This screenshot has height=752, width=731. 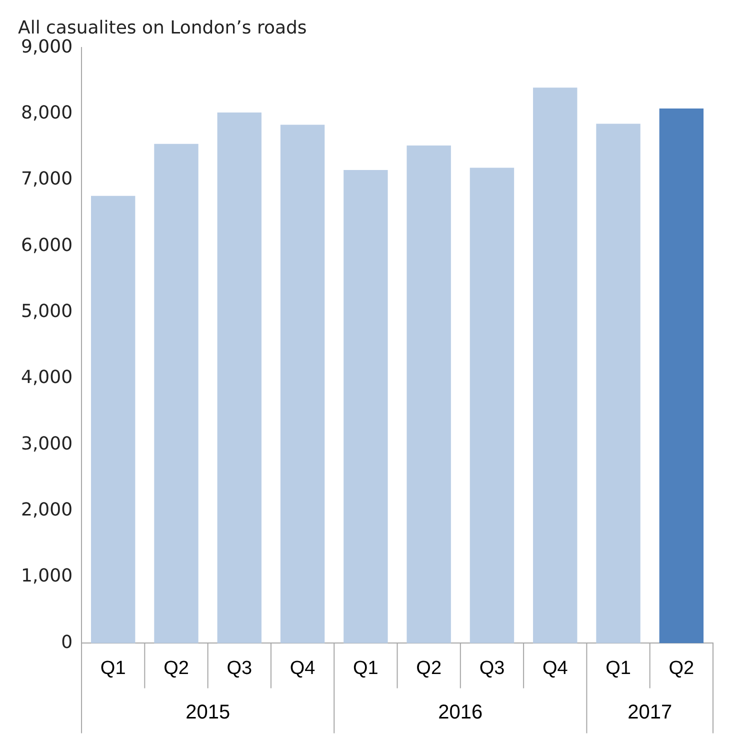 What do you see at coordinates (47, 443) in the screenshot?
I see `y-tick-label: 3,000` at bounding box center [47, 443].